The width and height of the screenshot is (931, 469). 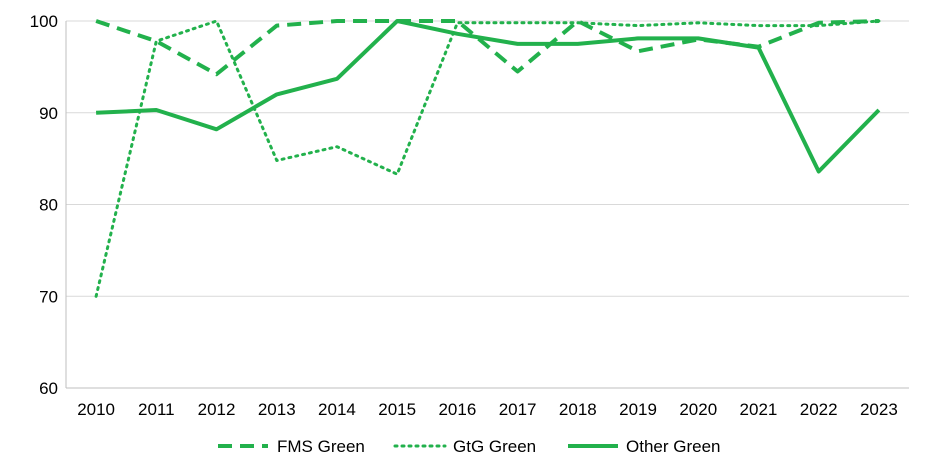 What do you see at coordinates (44, 21) in the screenshot?
I see `y-tick-label: 100` at bounding box center [44, 21].